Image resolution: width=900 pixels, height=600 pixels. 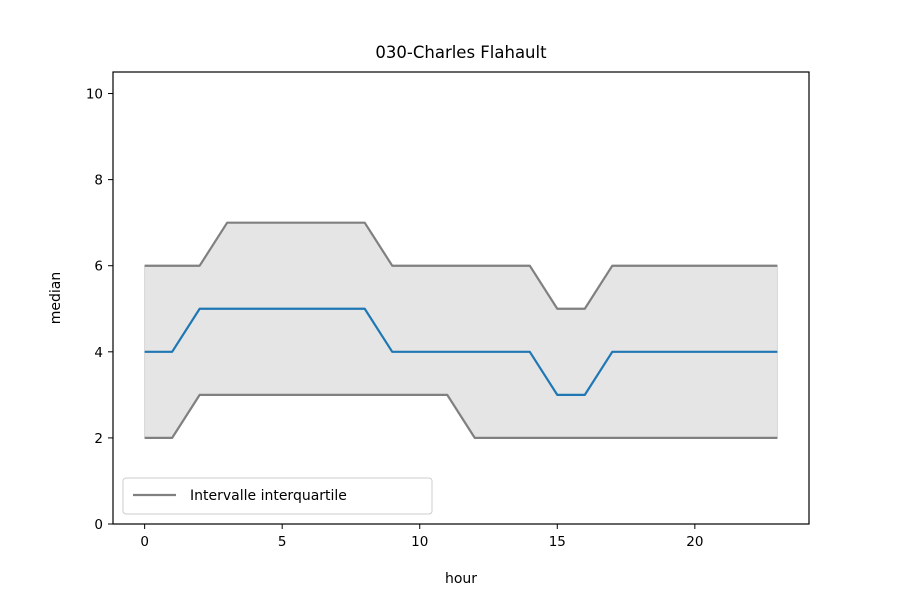 What do you see at coordinates (461, 416) in the screenshot?
I see `series-line-q1` at bounding box center [461, 416].